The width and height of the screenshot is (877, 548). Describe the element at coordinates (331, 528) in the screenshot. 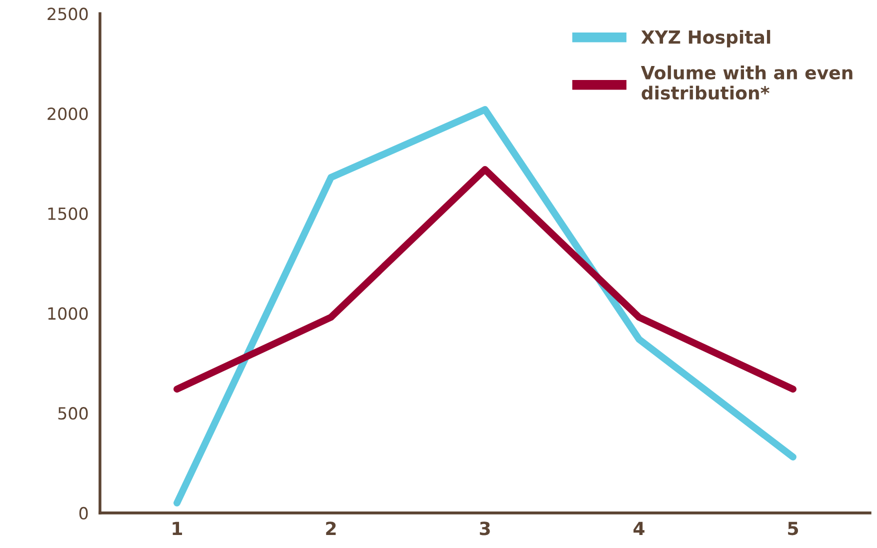

I see `x-tick-label: 2` at that location.